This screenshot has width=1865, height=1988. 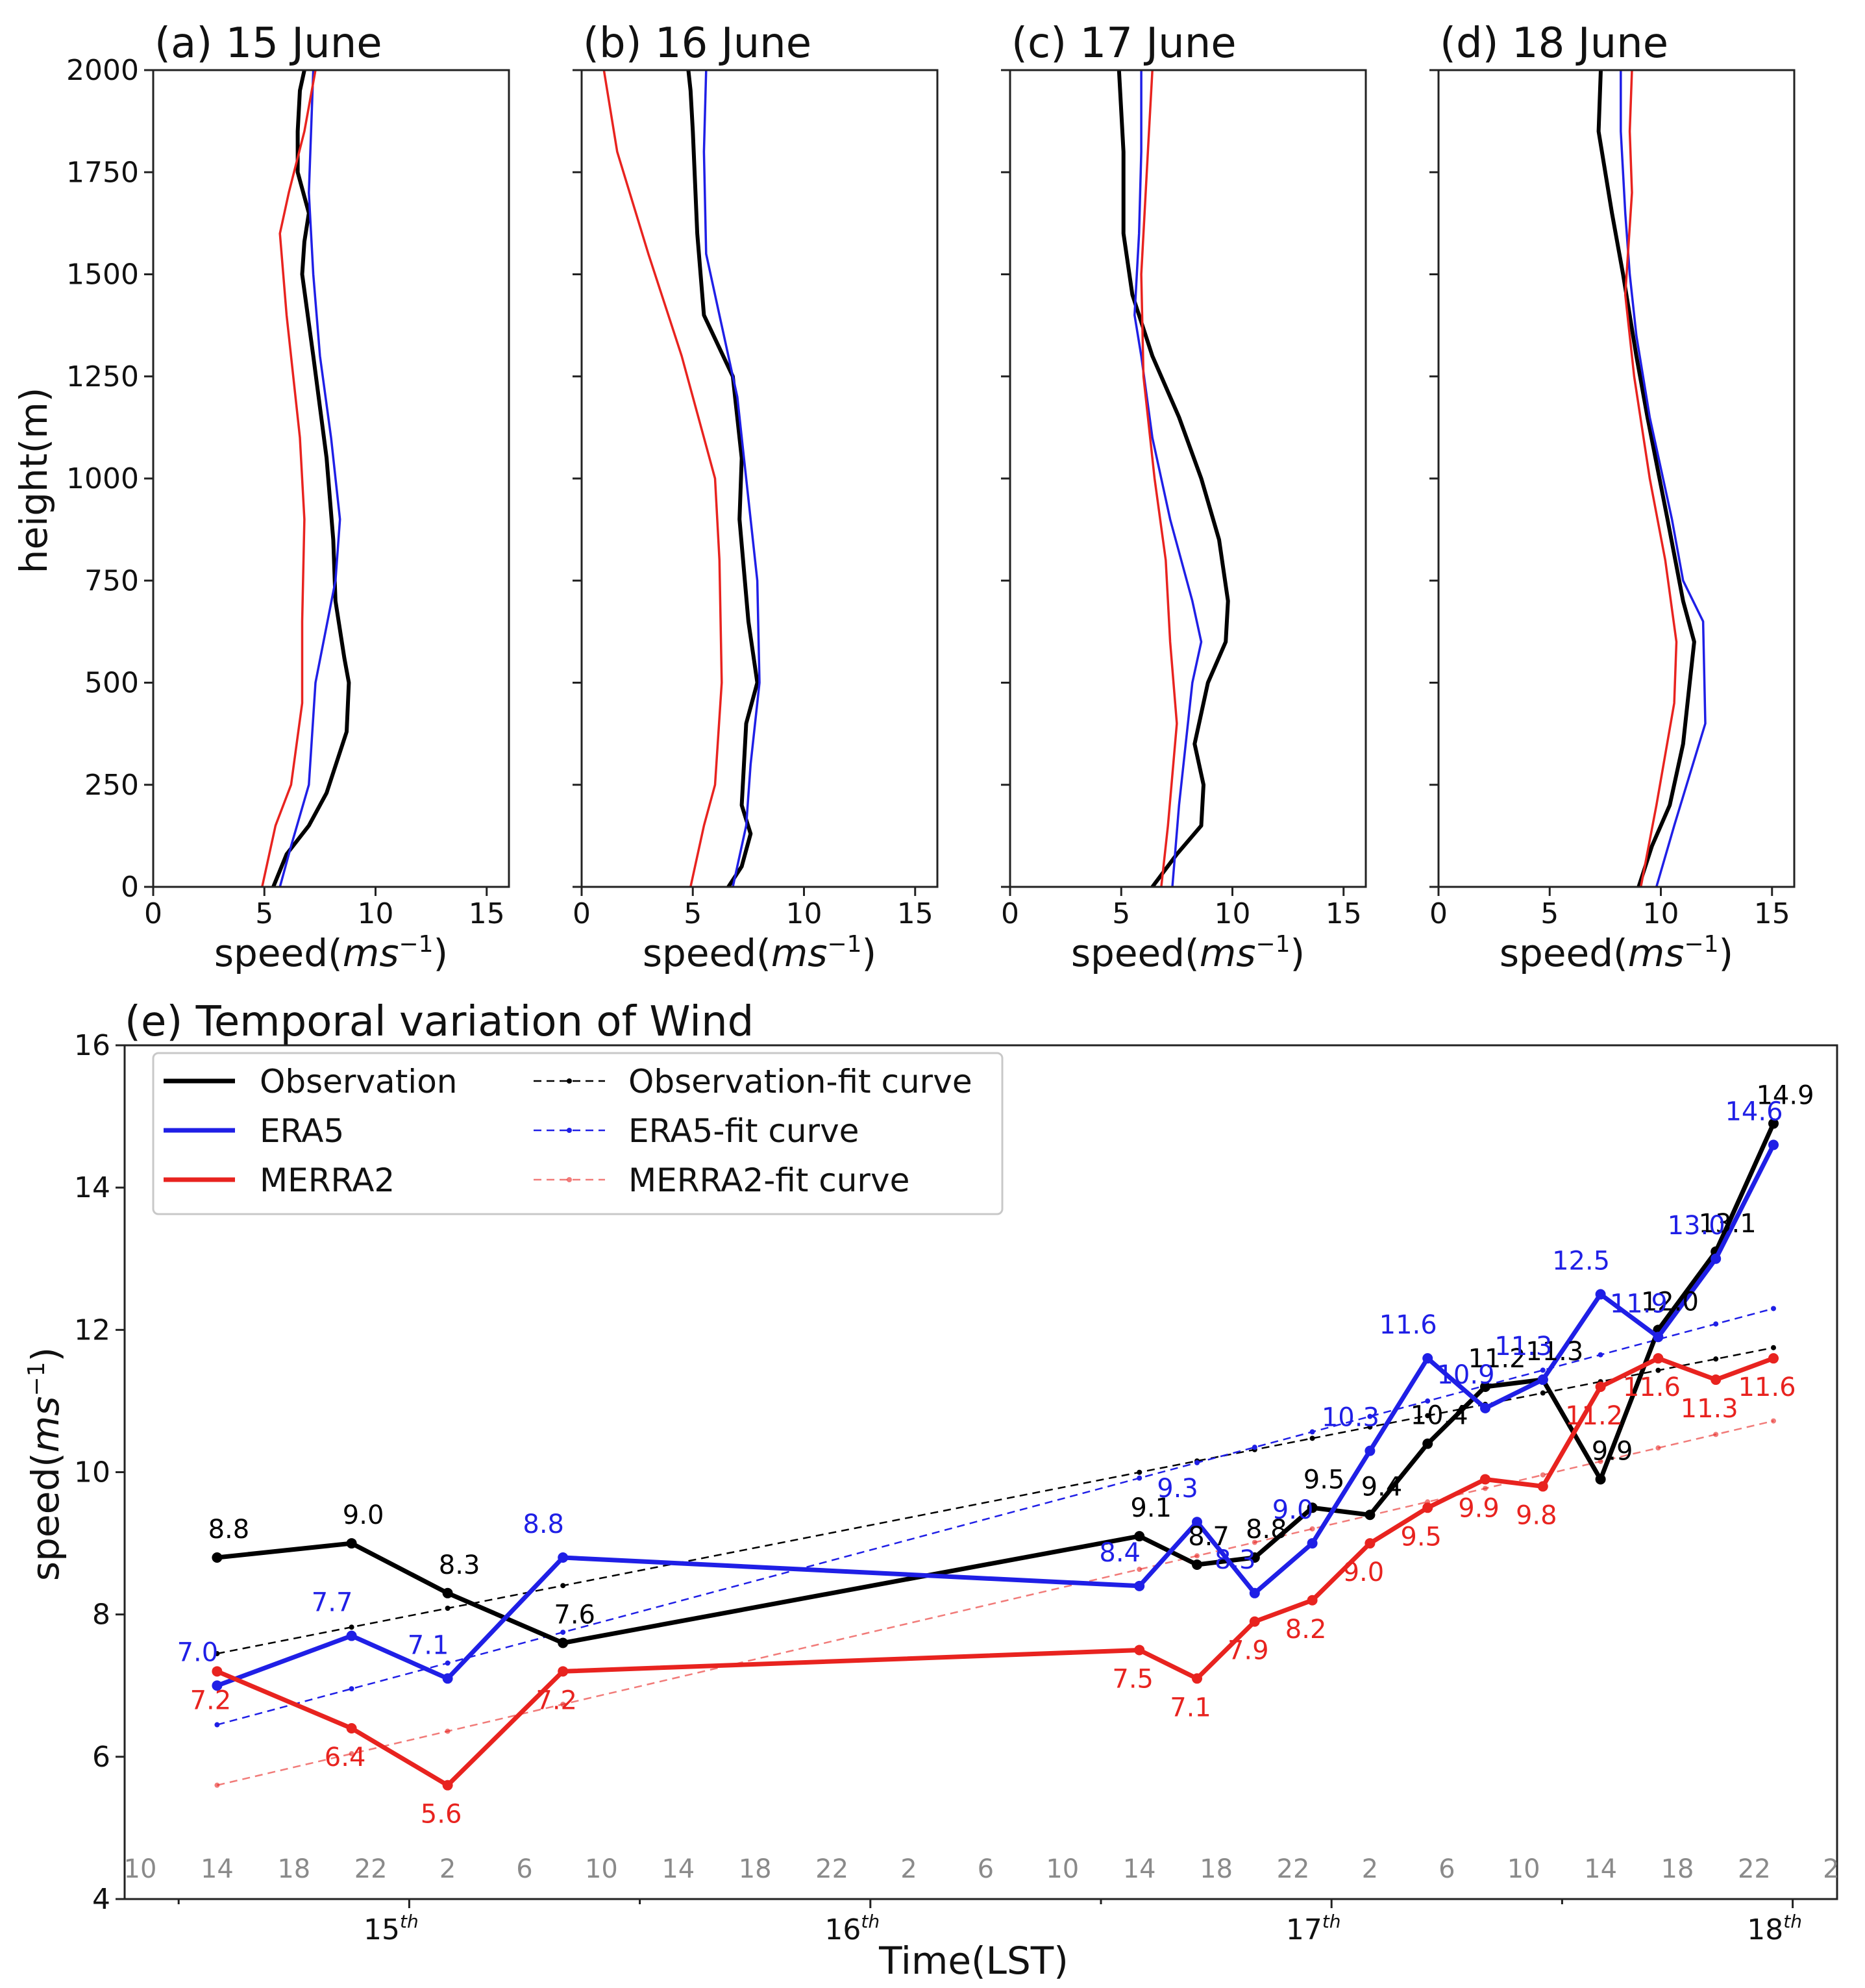 I want to click on data-label-era5: 14.6, so click(x=1754, y=1112).